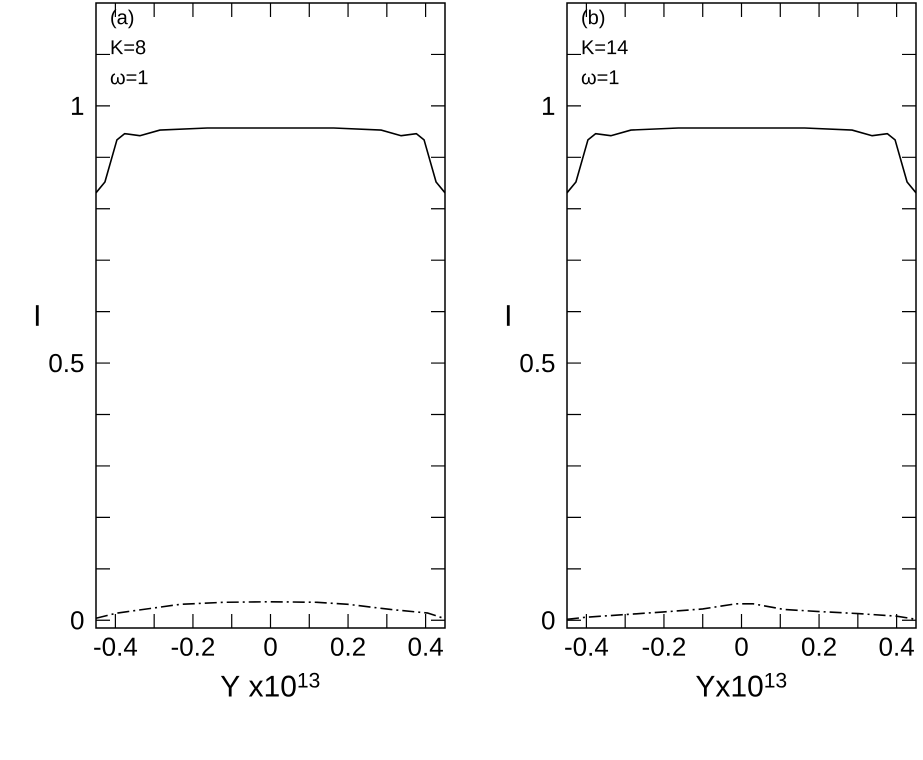 Image resolution: width=923 pixels, height=760 pixels. What do you see at coordinates (741, 684) in the screenshot?
I see `x-axis-title: Yx10$^{13}$` at bounding box center [741, 684].